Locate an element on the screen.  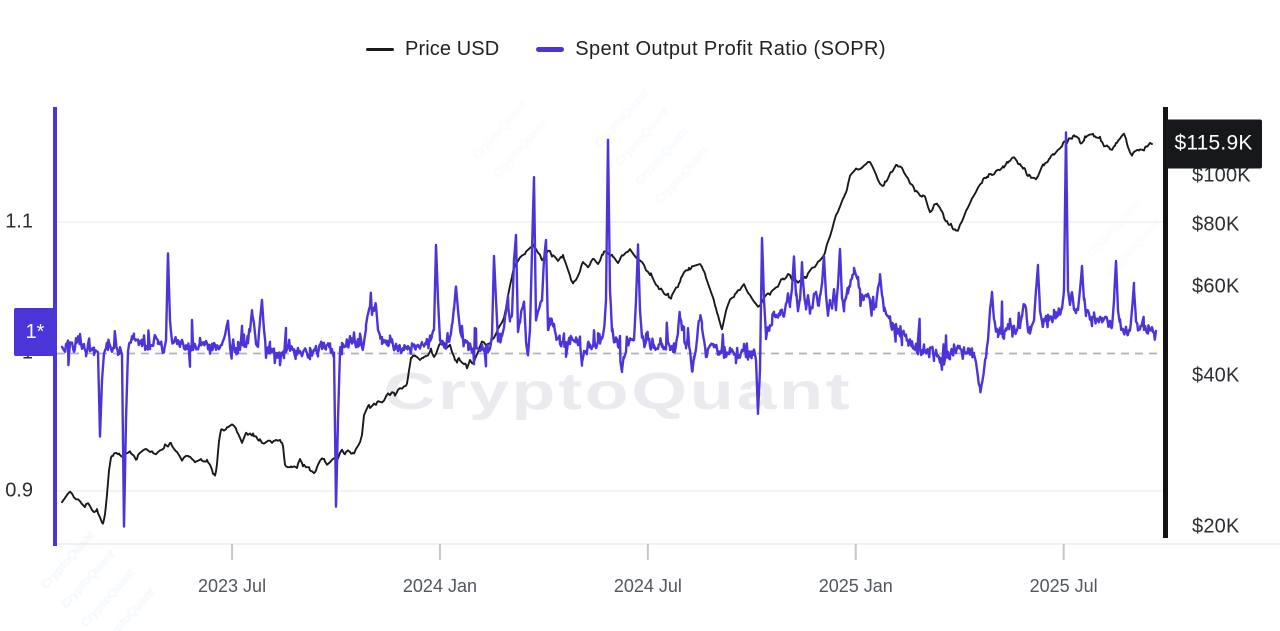
x-axis-label-2025-Jan: 2025 Jan is located at coordinates (855, 586).